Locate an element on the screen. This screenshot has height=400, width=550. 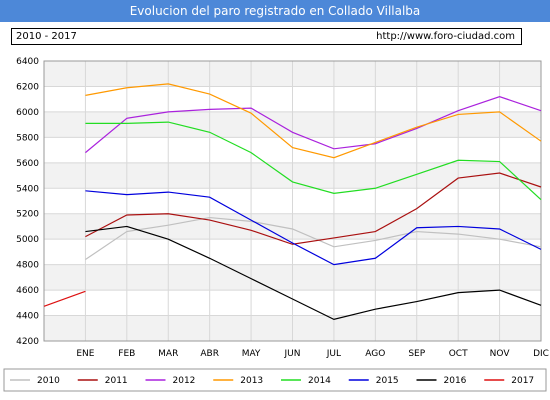
legend: 2010 2011 2012 2013 2014 2015 2016 2017 is located at coordinates (275, 380).